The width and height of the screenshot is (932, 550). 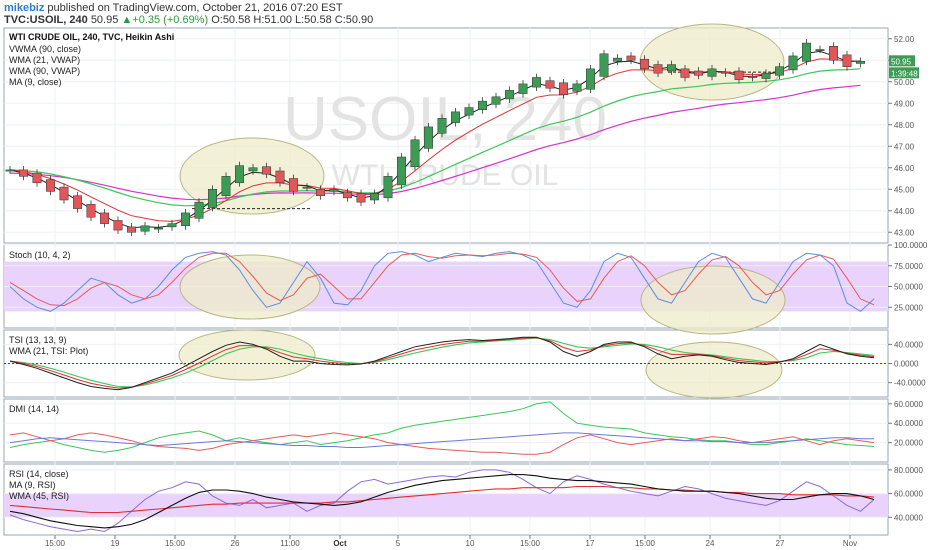 I want to click on price-indicator-label-0: VWMA (90, close), so click(x=45, y=49).